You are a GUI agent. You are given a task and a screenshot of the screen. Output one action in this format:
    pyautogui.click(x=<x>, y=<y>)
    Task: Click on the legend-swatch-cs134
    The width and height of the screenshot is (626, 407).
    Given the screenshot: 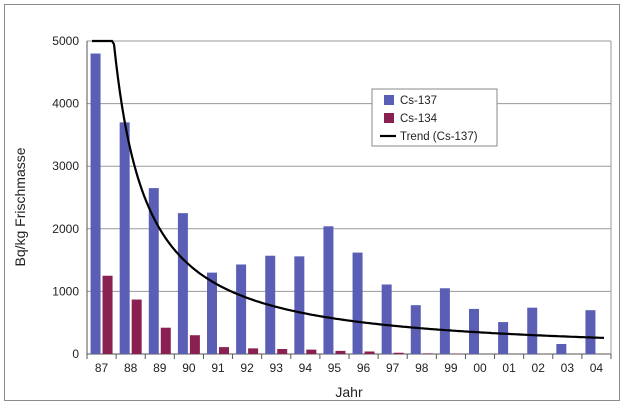 What is the action you would take?
    pyautogui.click(x=389, y=118)
    